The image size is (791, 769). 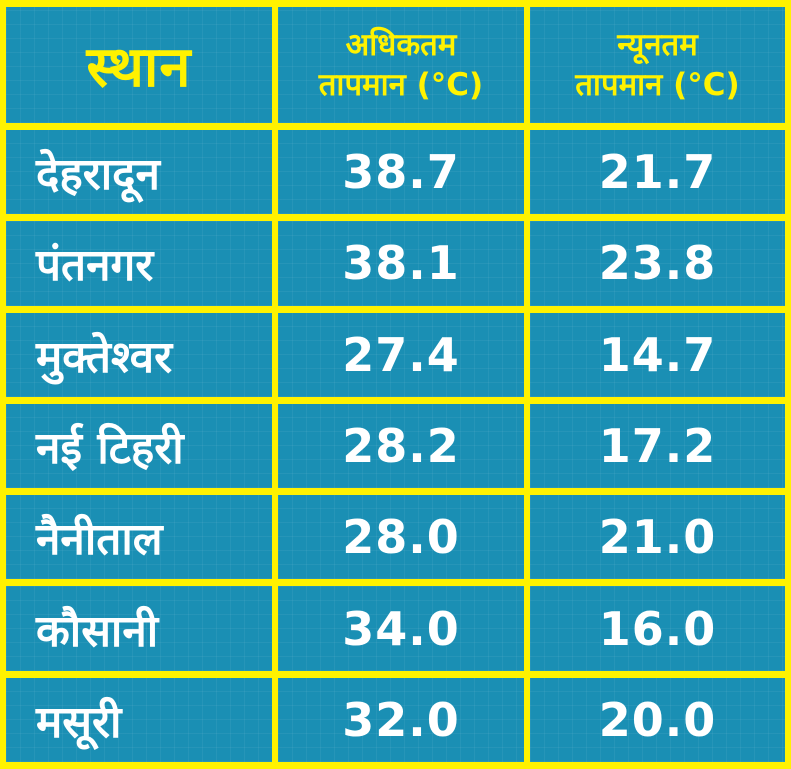 I want to click on min-temp-header-line2: तापमान (°C), so click(x=657, y=85).